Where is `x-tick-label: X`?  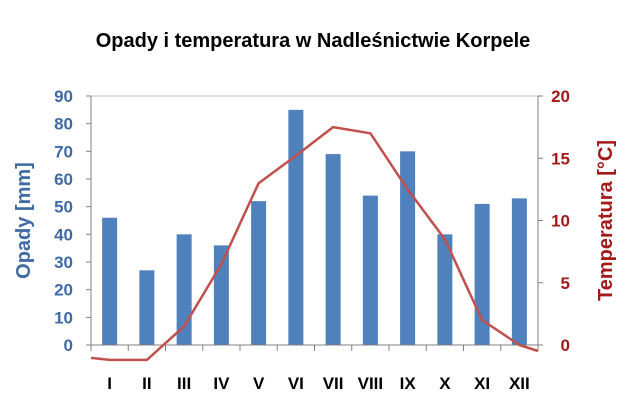
x-tick-label: X is located at coordinates (445, 383).